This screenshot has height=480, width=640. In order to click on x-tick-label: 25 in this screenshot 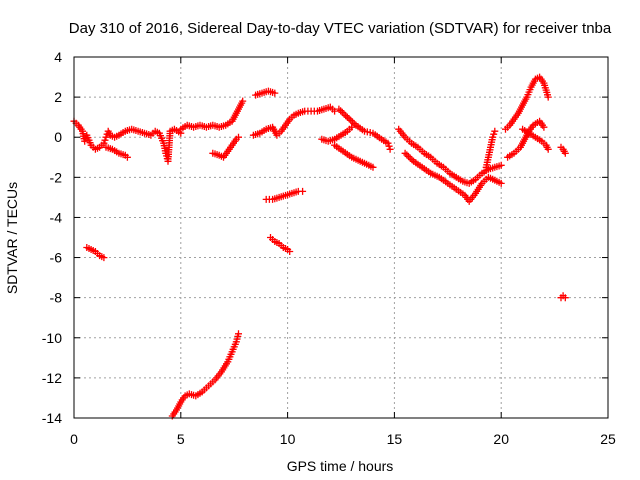, I will do `click(608, 439)`.